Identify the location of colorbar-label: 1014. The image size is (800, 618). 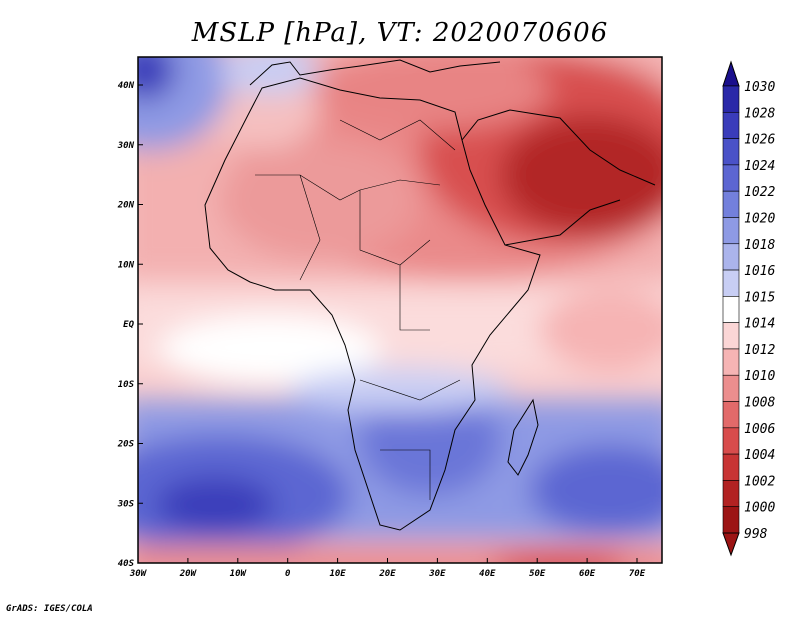
(759, 324).